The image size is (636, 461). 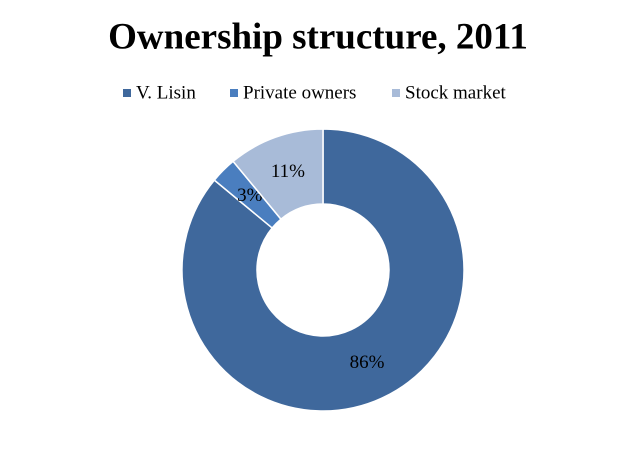 I want to click on donut-segment, so click(x=278, y=174).